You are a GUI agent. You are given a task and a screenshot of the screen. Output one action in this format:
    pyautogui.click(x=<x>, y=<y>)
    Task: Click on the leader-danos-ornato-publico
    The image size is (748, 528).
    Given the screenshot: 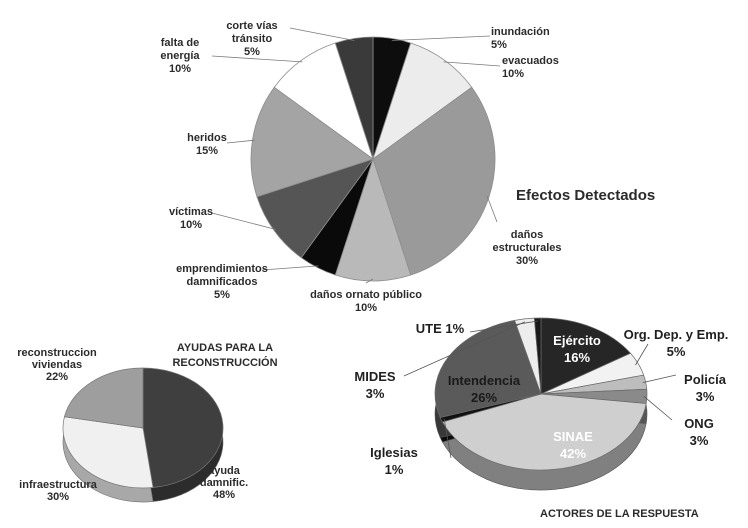 What is the action you would take?
    pyautogui.click(x=369, y=281)
    